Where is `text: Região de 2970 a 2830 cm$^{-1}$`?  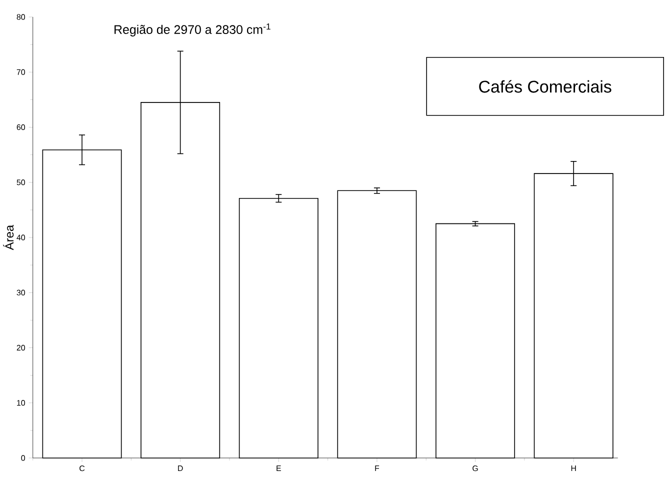
text: Região de 2970 a 2830 cm$^{-1}$ is located at coordinates (192, 30).